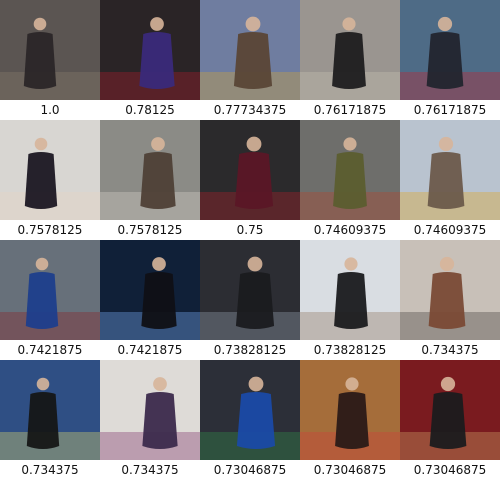 The image size is (500, 480). I want to click on result-cell: 0.78125, so click(150, 60).